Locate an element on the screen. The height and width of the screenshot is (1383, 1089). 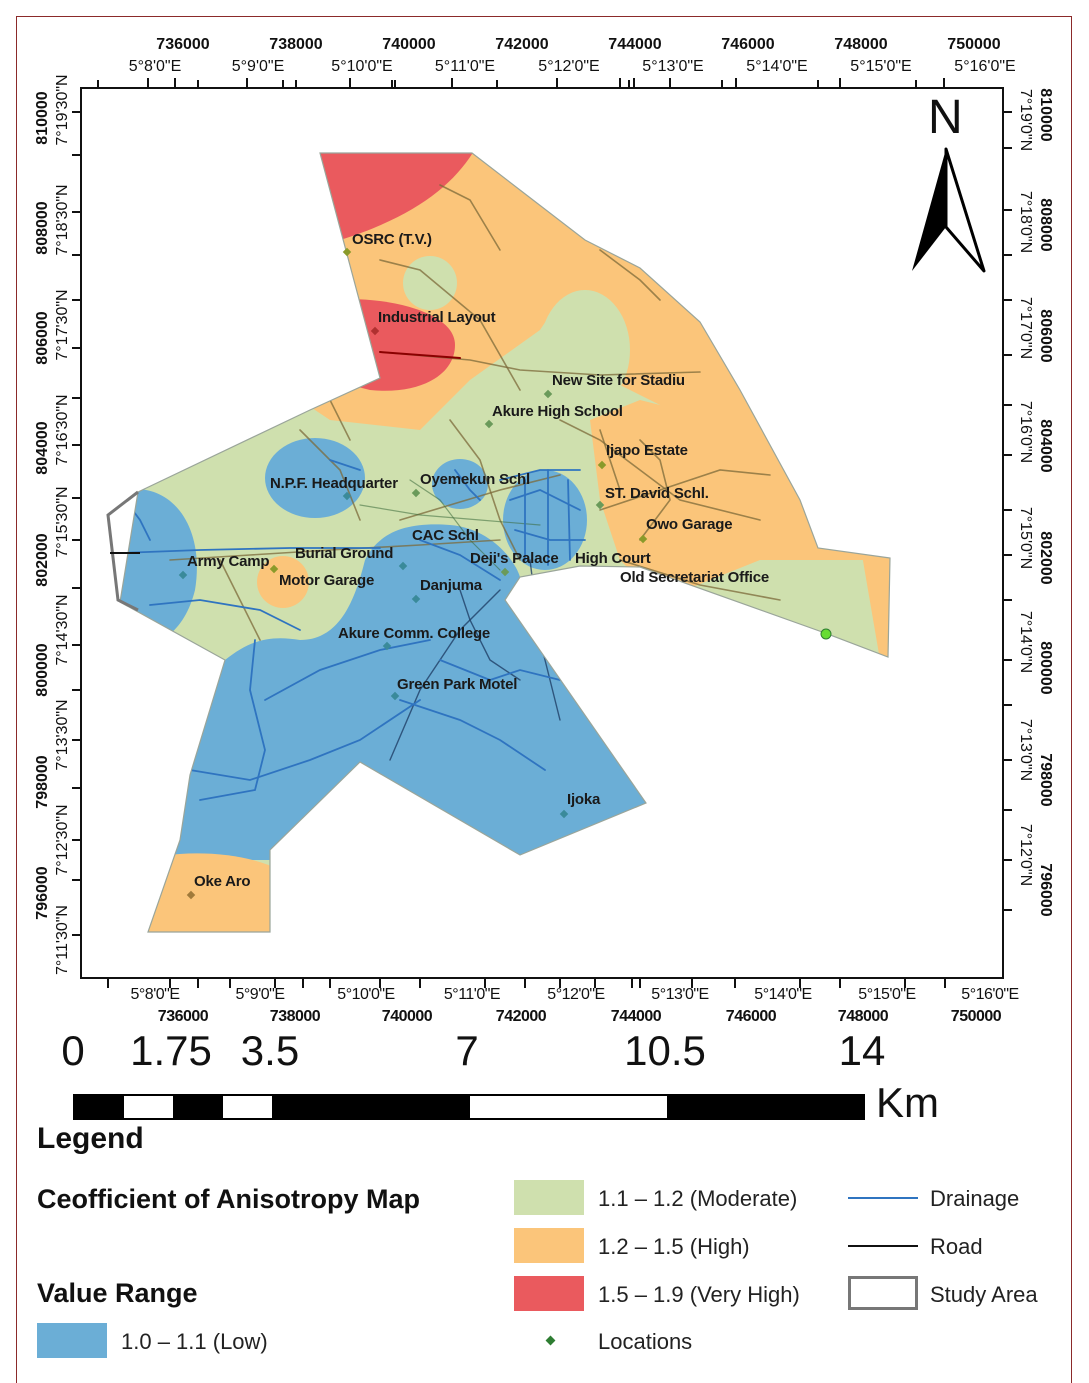
drainage-line-icon is located at coordinates (883, 1198).